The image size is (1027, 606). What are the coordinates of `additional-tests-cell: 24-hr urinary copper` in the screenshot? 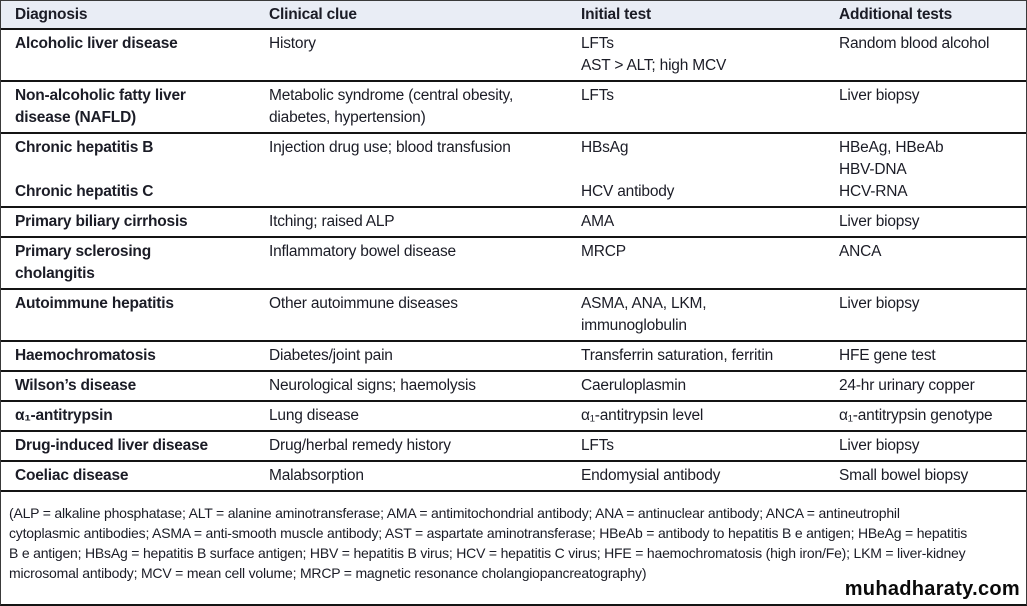 It's located at (932, 386).